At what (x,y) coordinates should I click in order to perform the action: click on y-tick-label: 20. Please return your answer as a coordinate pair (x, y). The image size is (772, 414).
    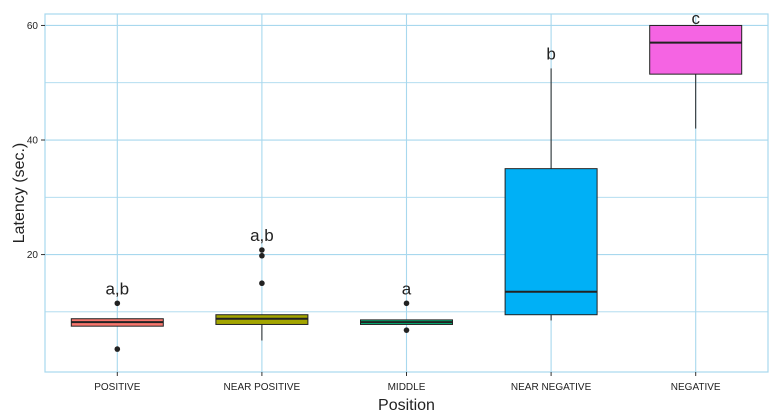
    Looking at the image, I should click on (33, 255).